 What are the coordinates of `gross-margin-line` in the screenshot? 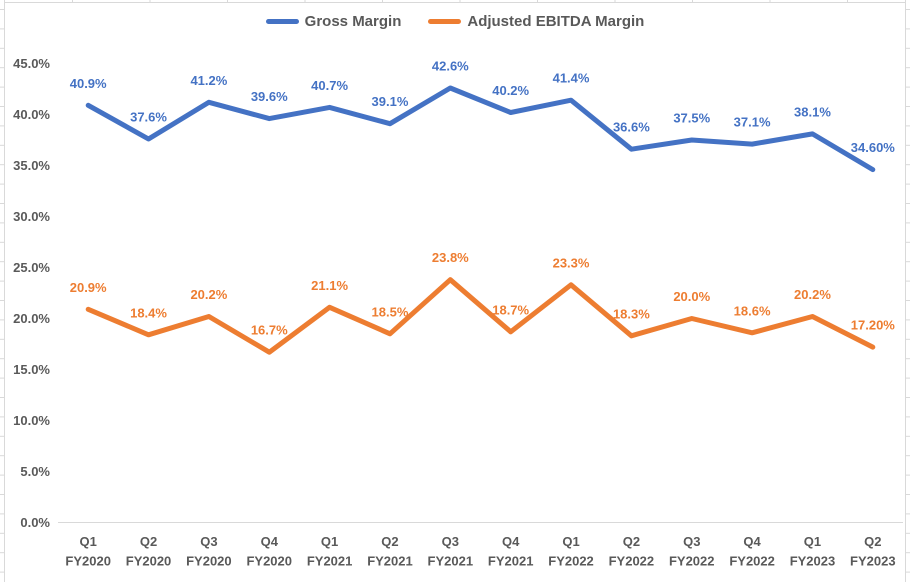 It's located at (480, 129).